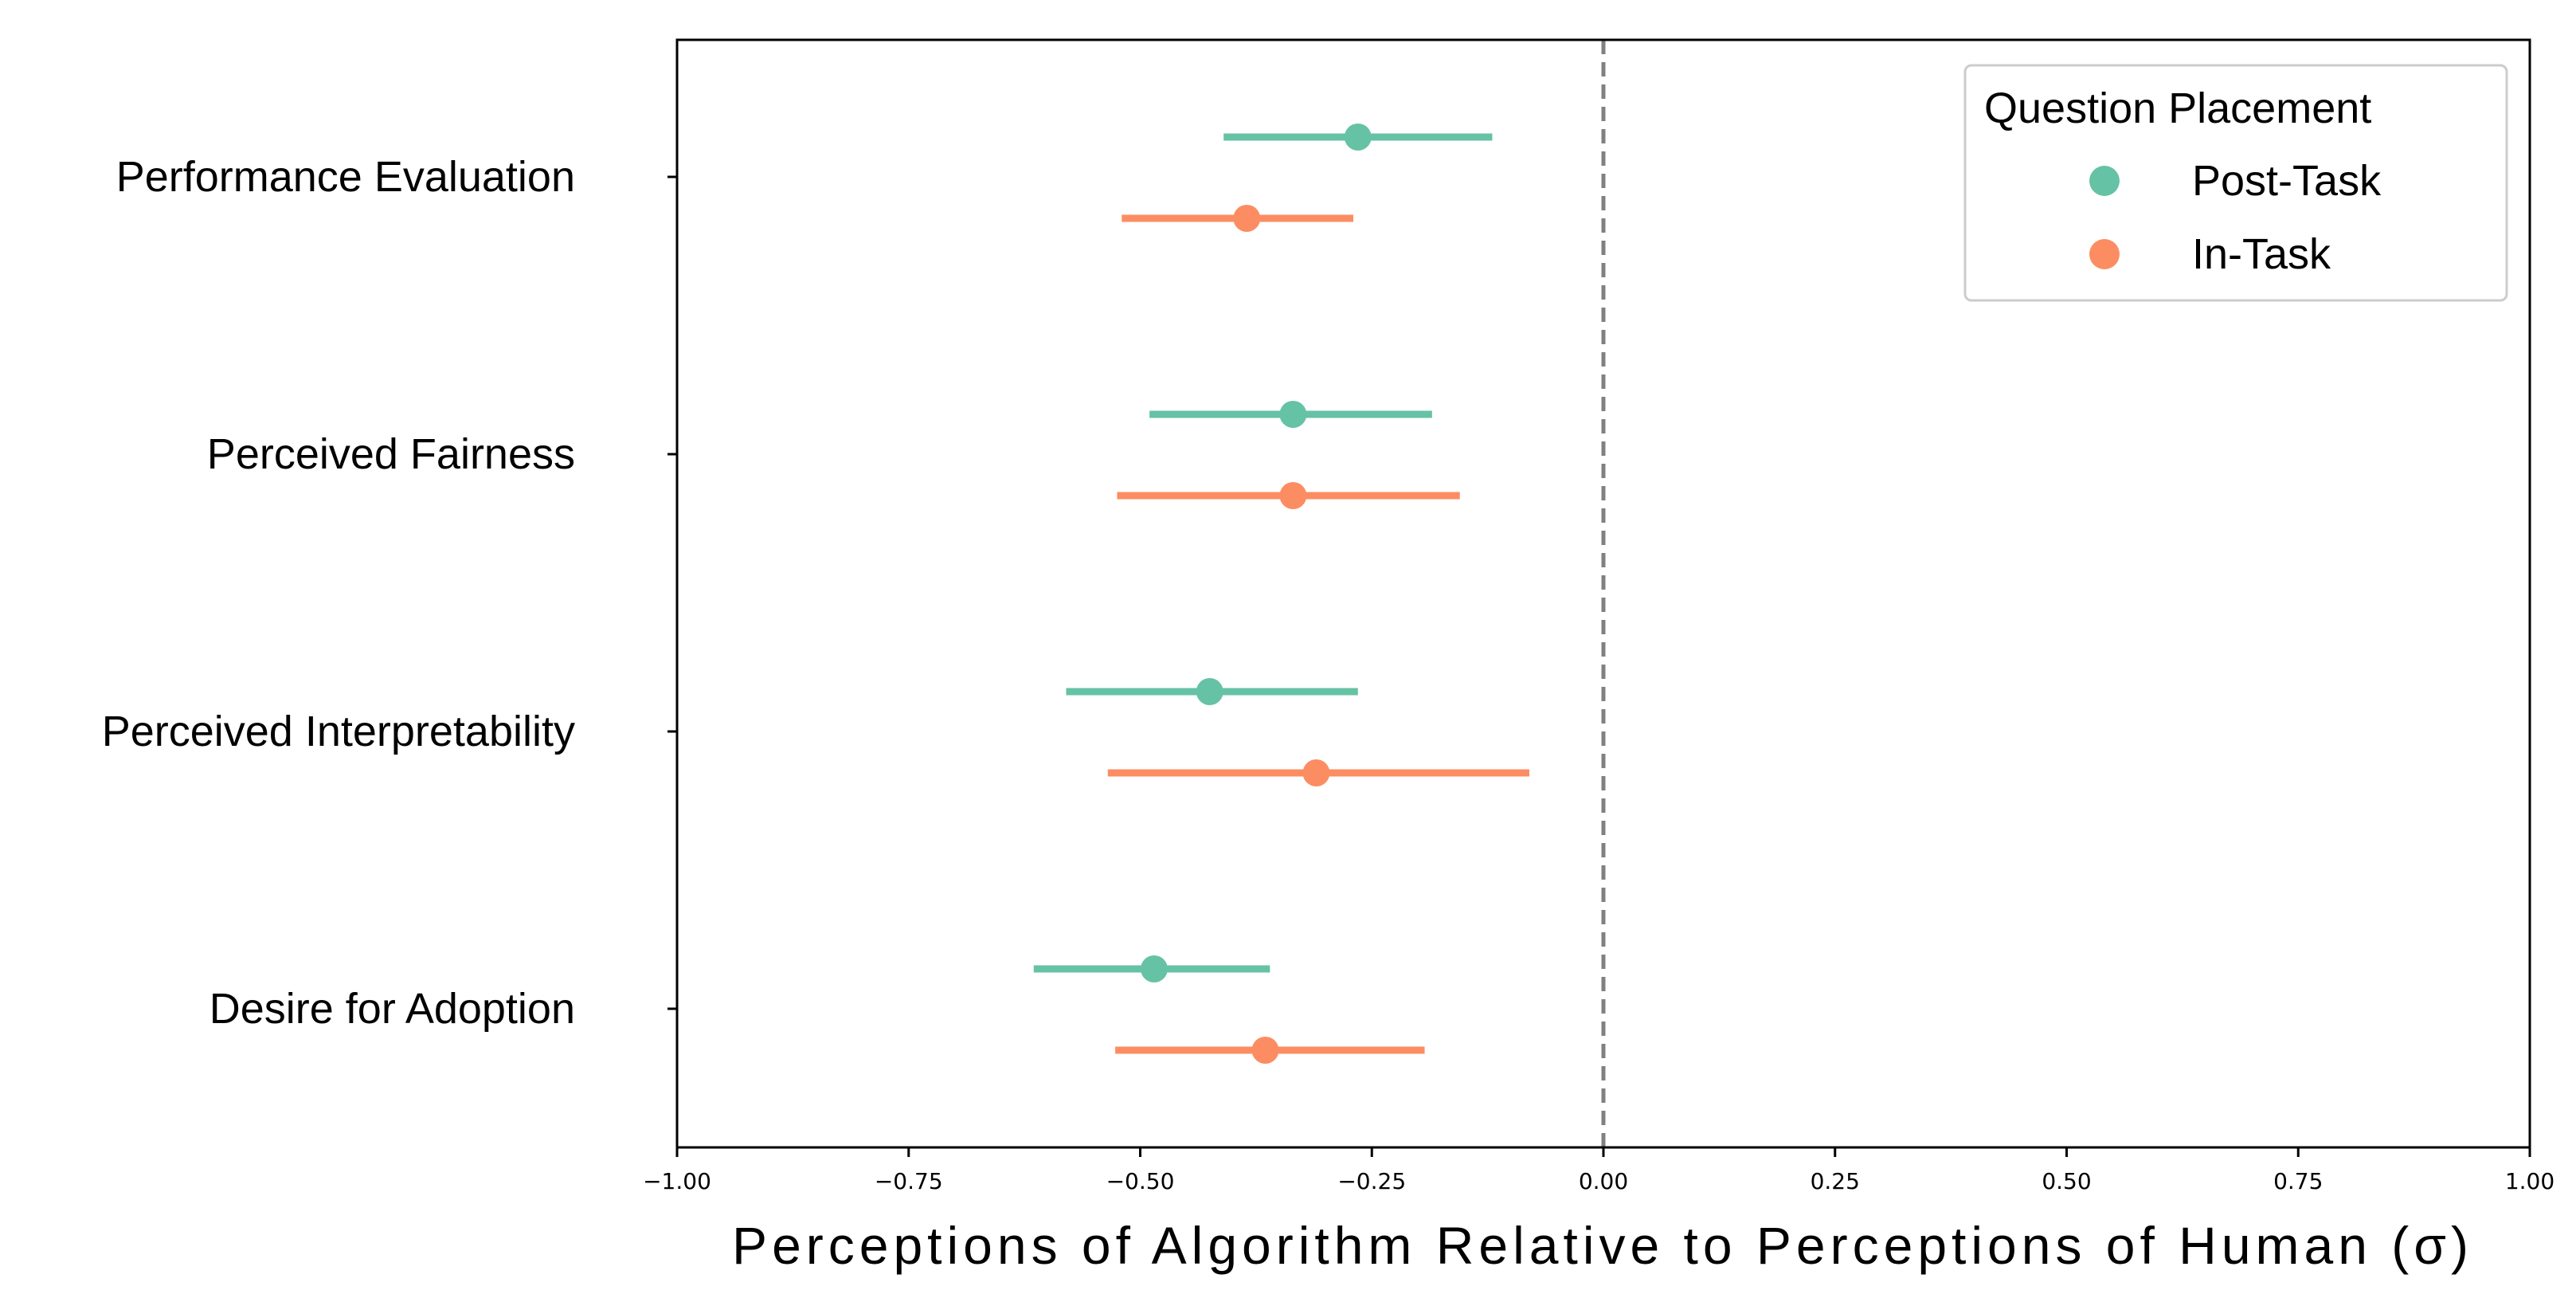 The width and height of the screenshot is (2576, 1298). I want to click on y-category-label: Performance Evaluation, so click(345, 177).